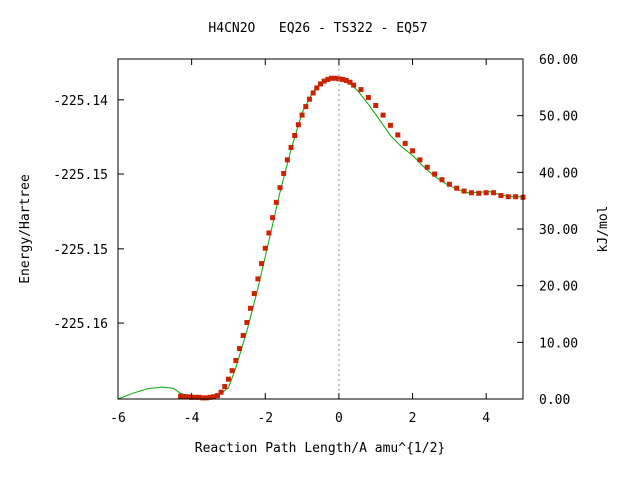  I want to click on x-axis-label: Reaction Path Length/A amu^{1/2}, so click(320, 448).